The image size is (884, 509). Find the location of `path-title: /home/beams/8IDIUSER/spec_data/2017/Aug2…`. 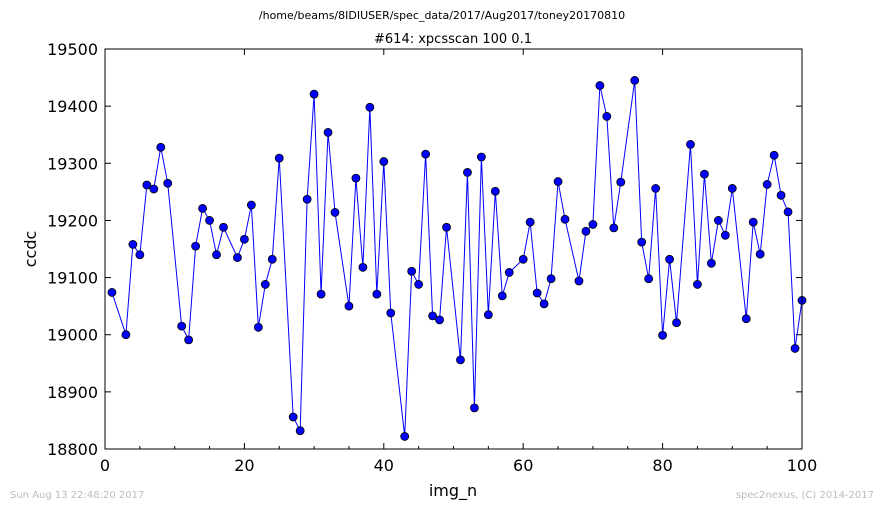

path-title: /home/beams/8IDIUSER/spec_data/2017/Aug2… is located at coordinates (442, 15).